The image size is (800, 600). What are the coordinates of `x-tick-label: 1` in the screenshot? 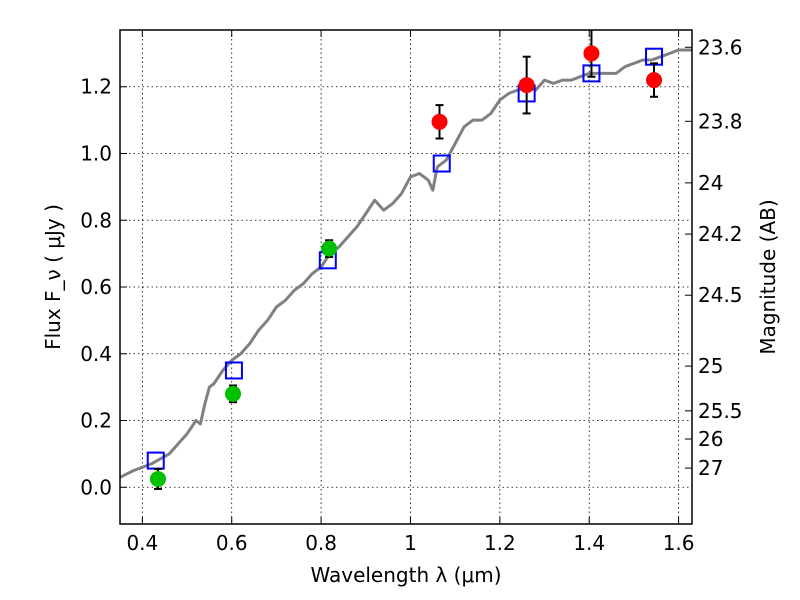 It's located at (410, 543).